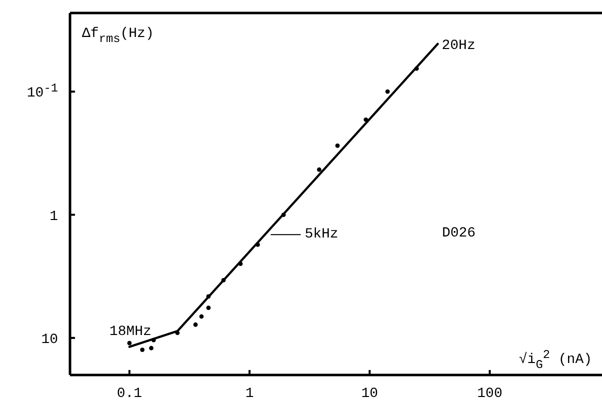 The height and width of the screenshot is (407, 602). I want to click on y-tick-label: 10, so click(49, 340).